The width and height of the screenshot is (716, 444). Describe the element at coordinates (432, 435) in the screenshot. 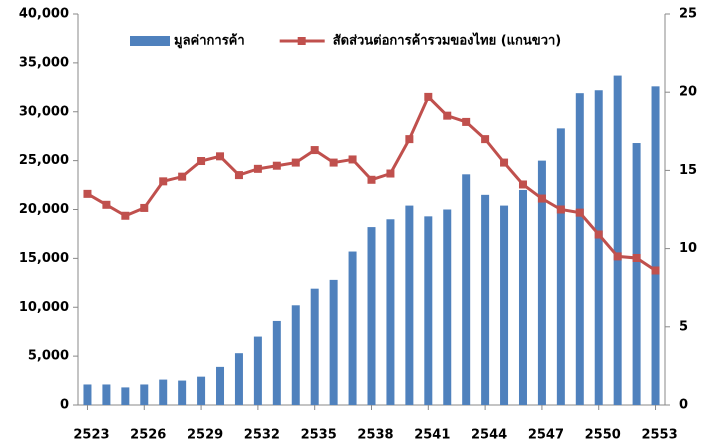

I see `x-tick-label: 2541` at that location.